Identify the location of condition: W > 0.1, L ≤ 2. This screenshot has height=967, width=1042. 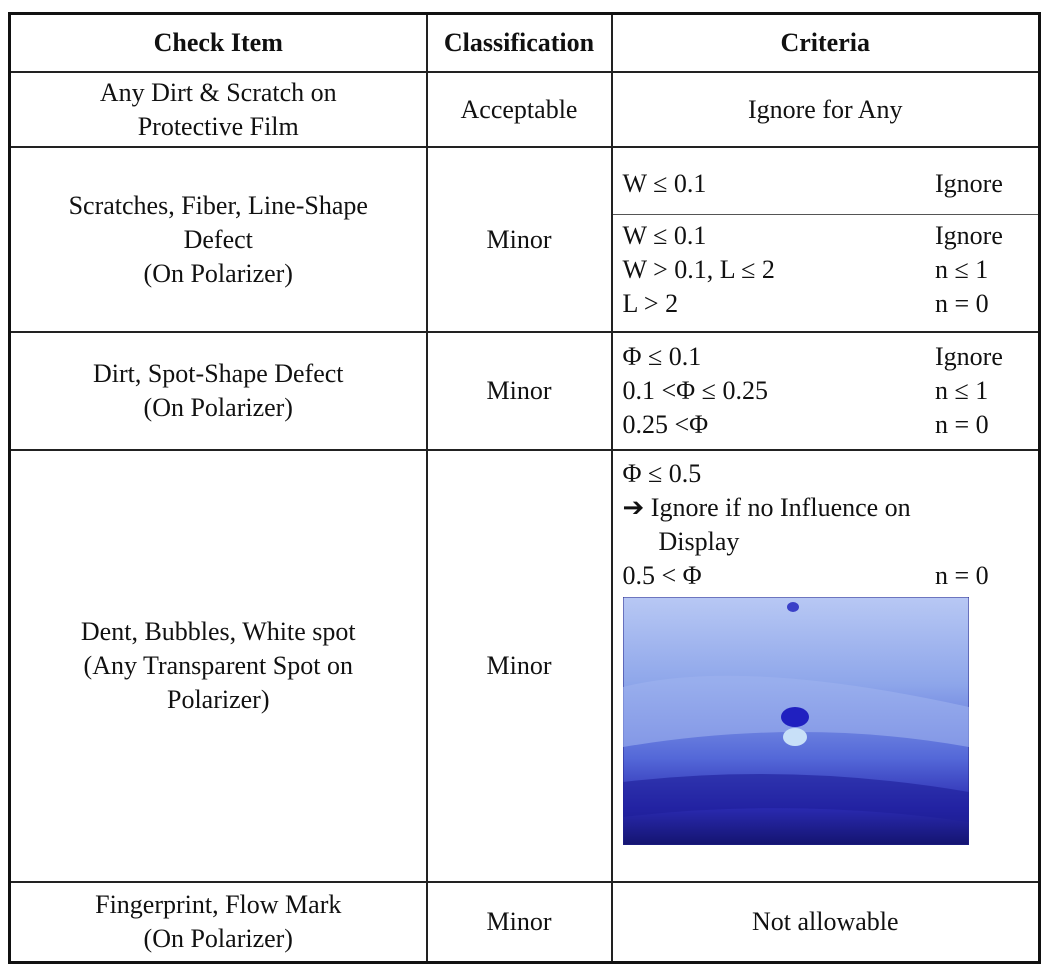
(698, 269).